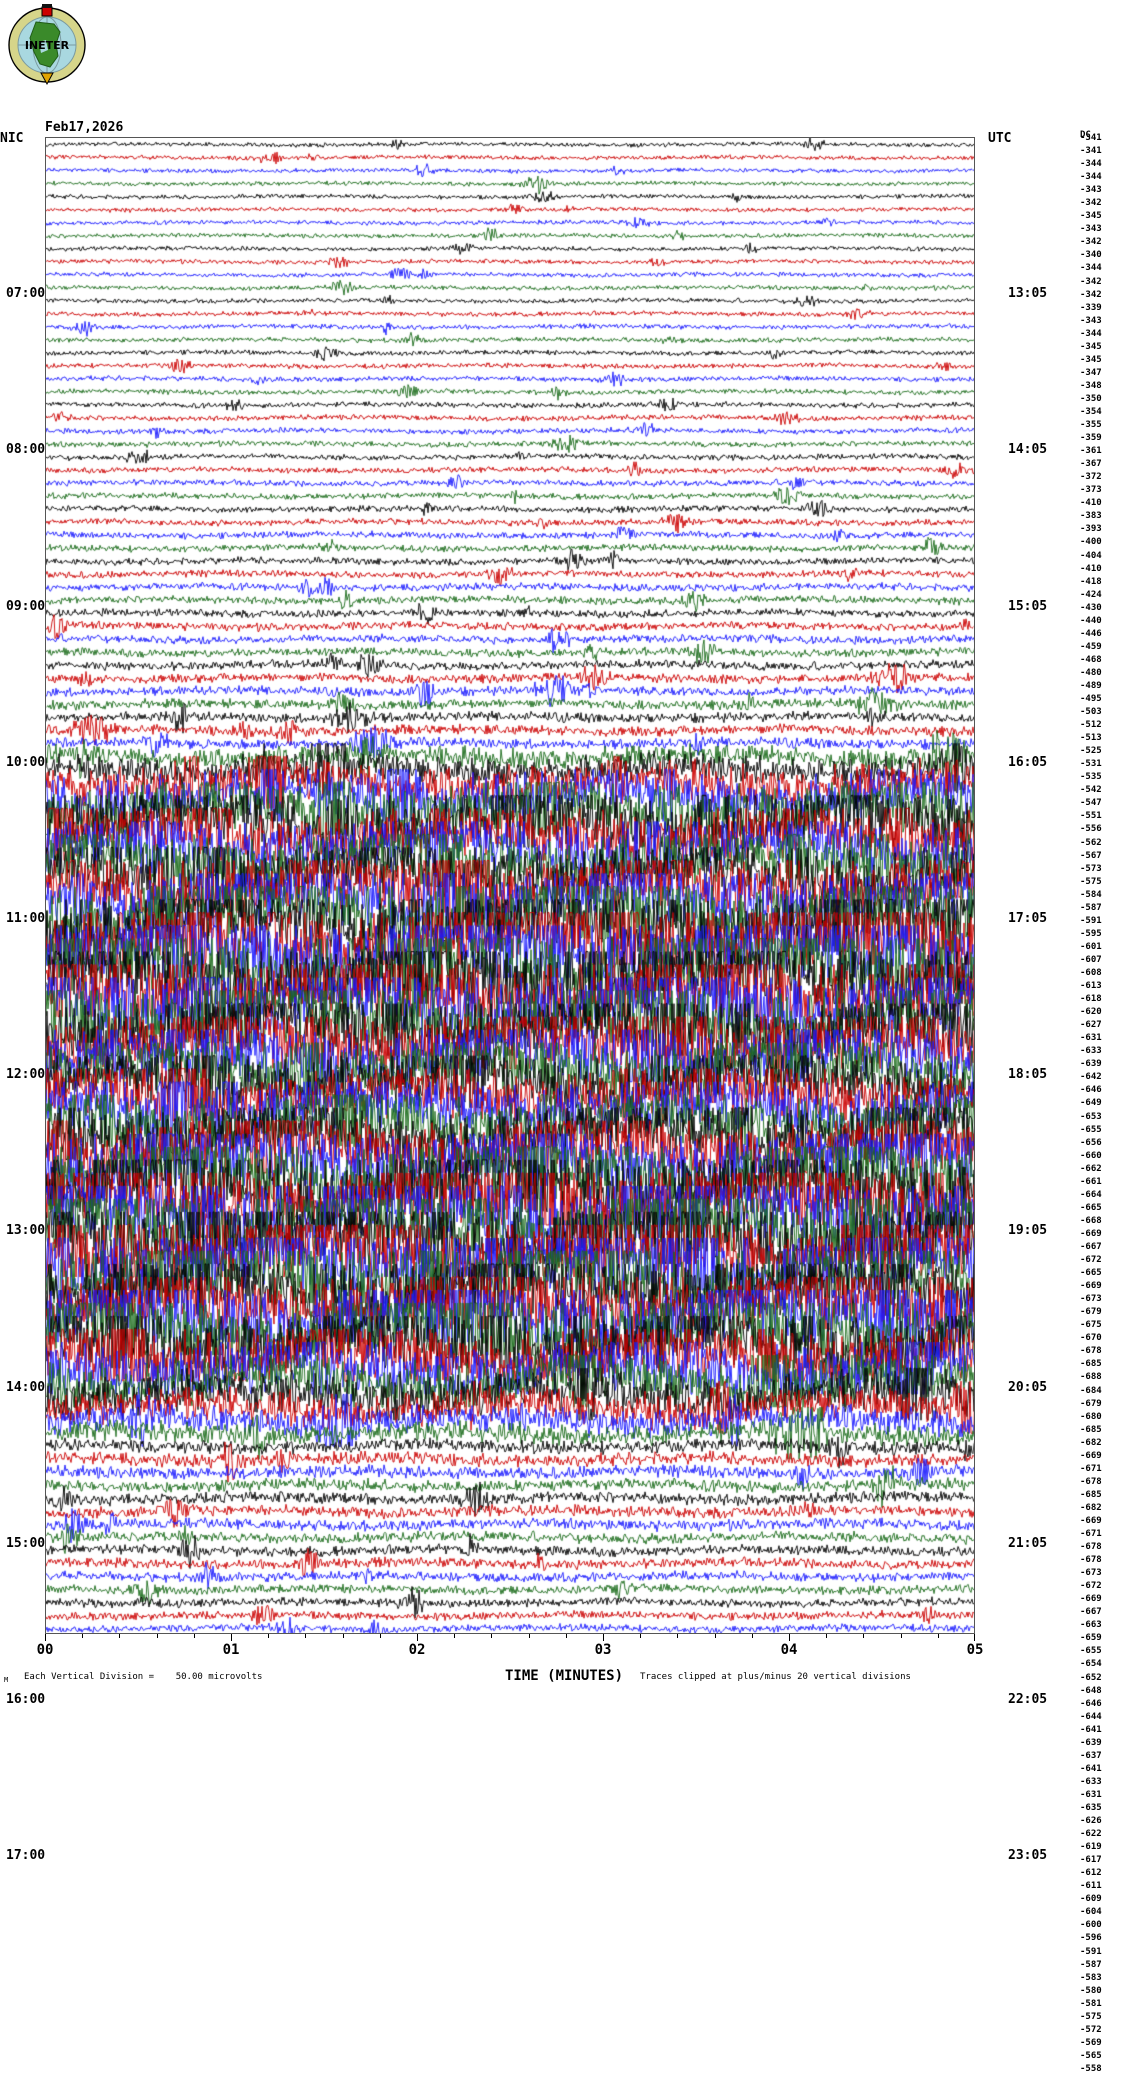 Image resolution: width=1130 pixels, height=2078 pixels. I want to click on dc-offset-value: -642, so click(1091, 1077).